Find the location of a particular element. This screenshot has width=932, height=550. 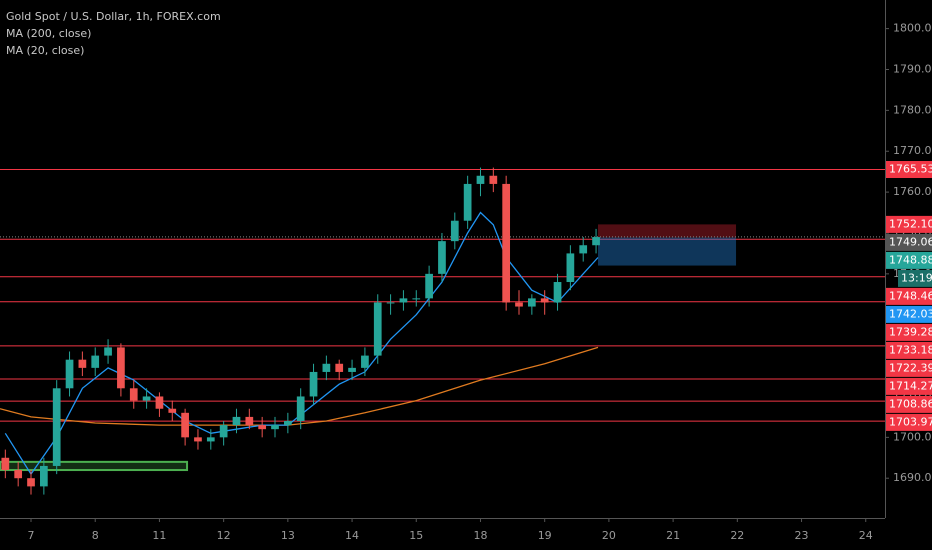

price-label: 1748.46 is located at coordinates (909, 296).